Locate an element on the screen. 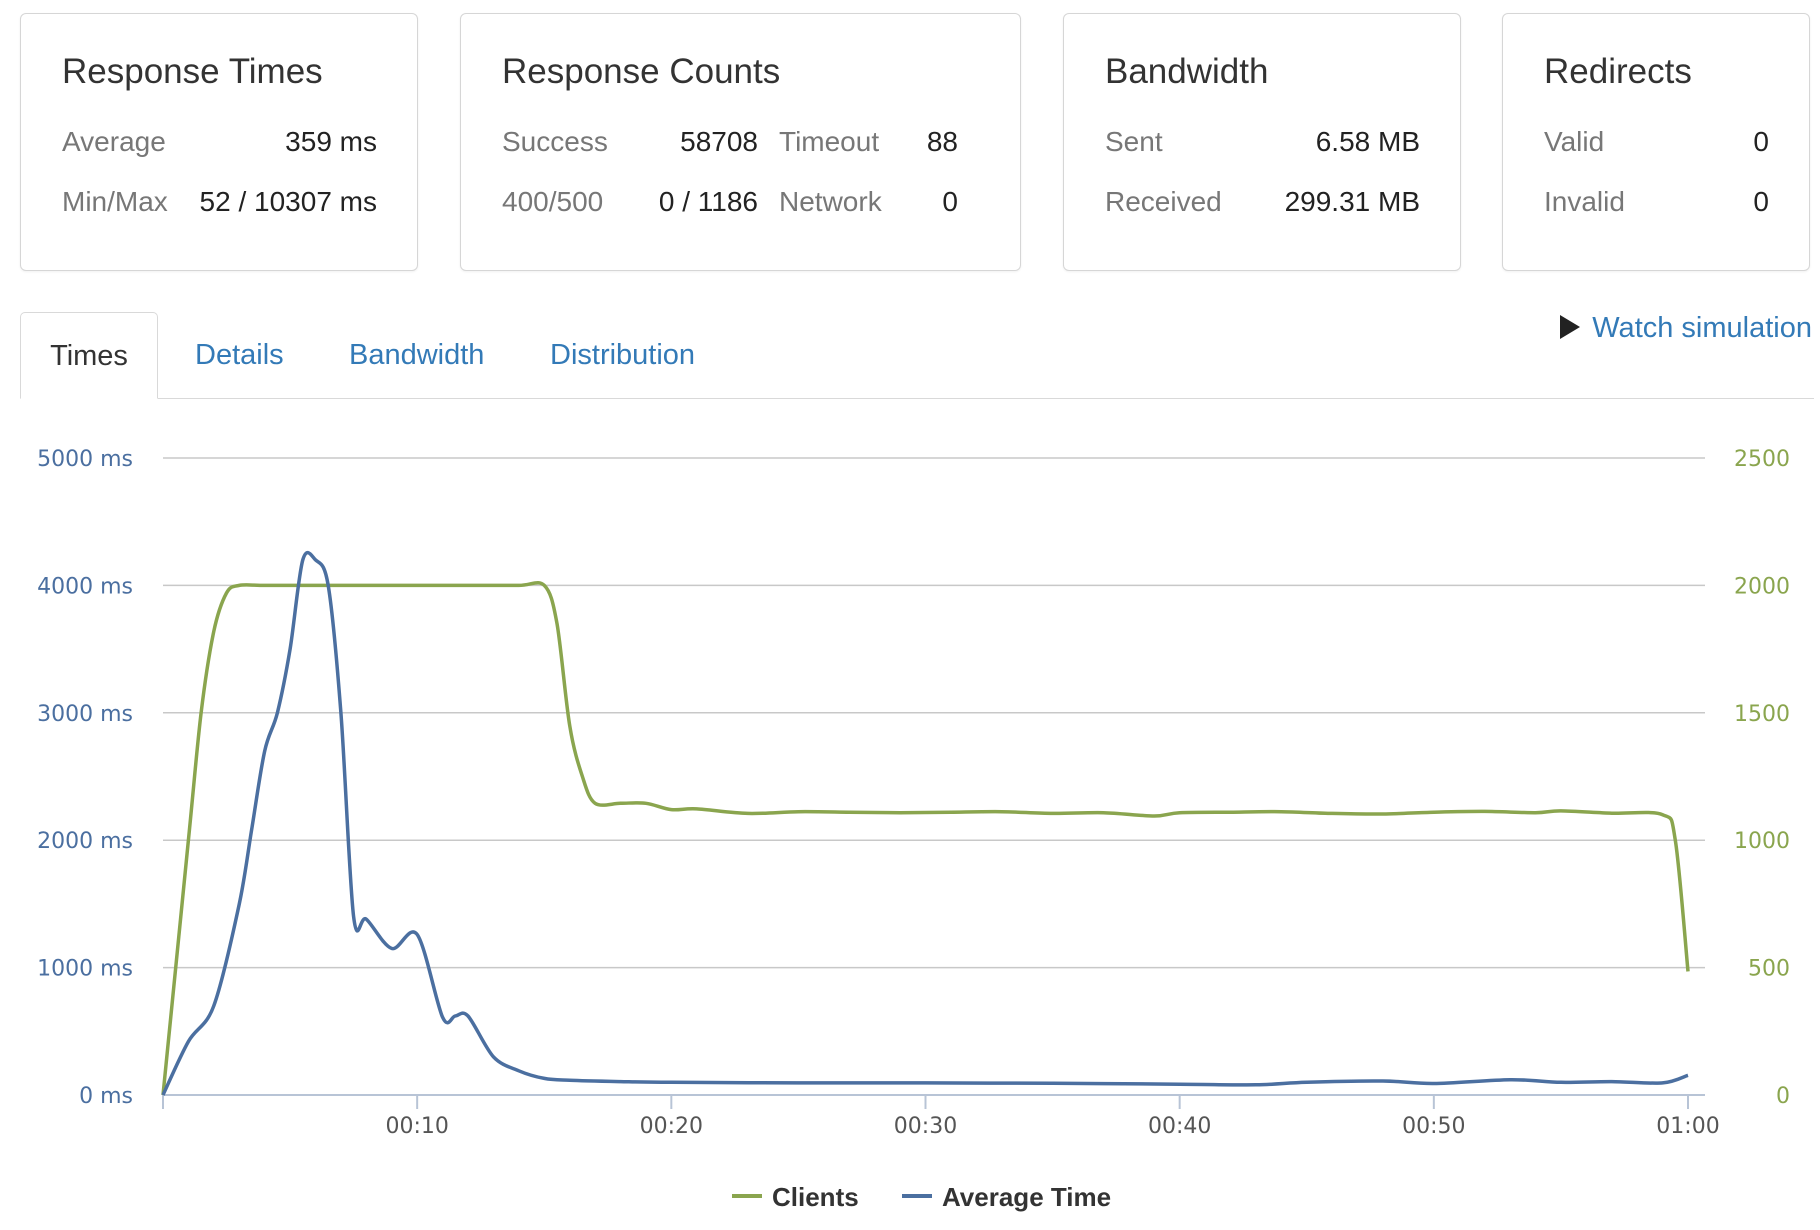  play-icon is located at coordinates (1570, 327).